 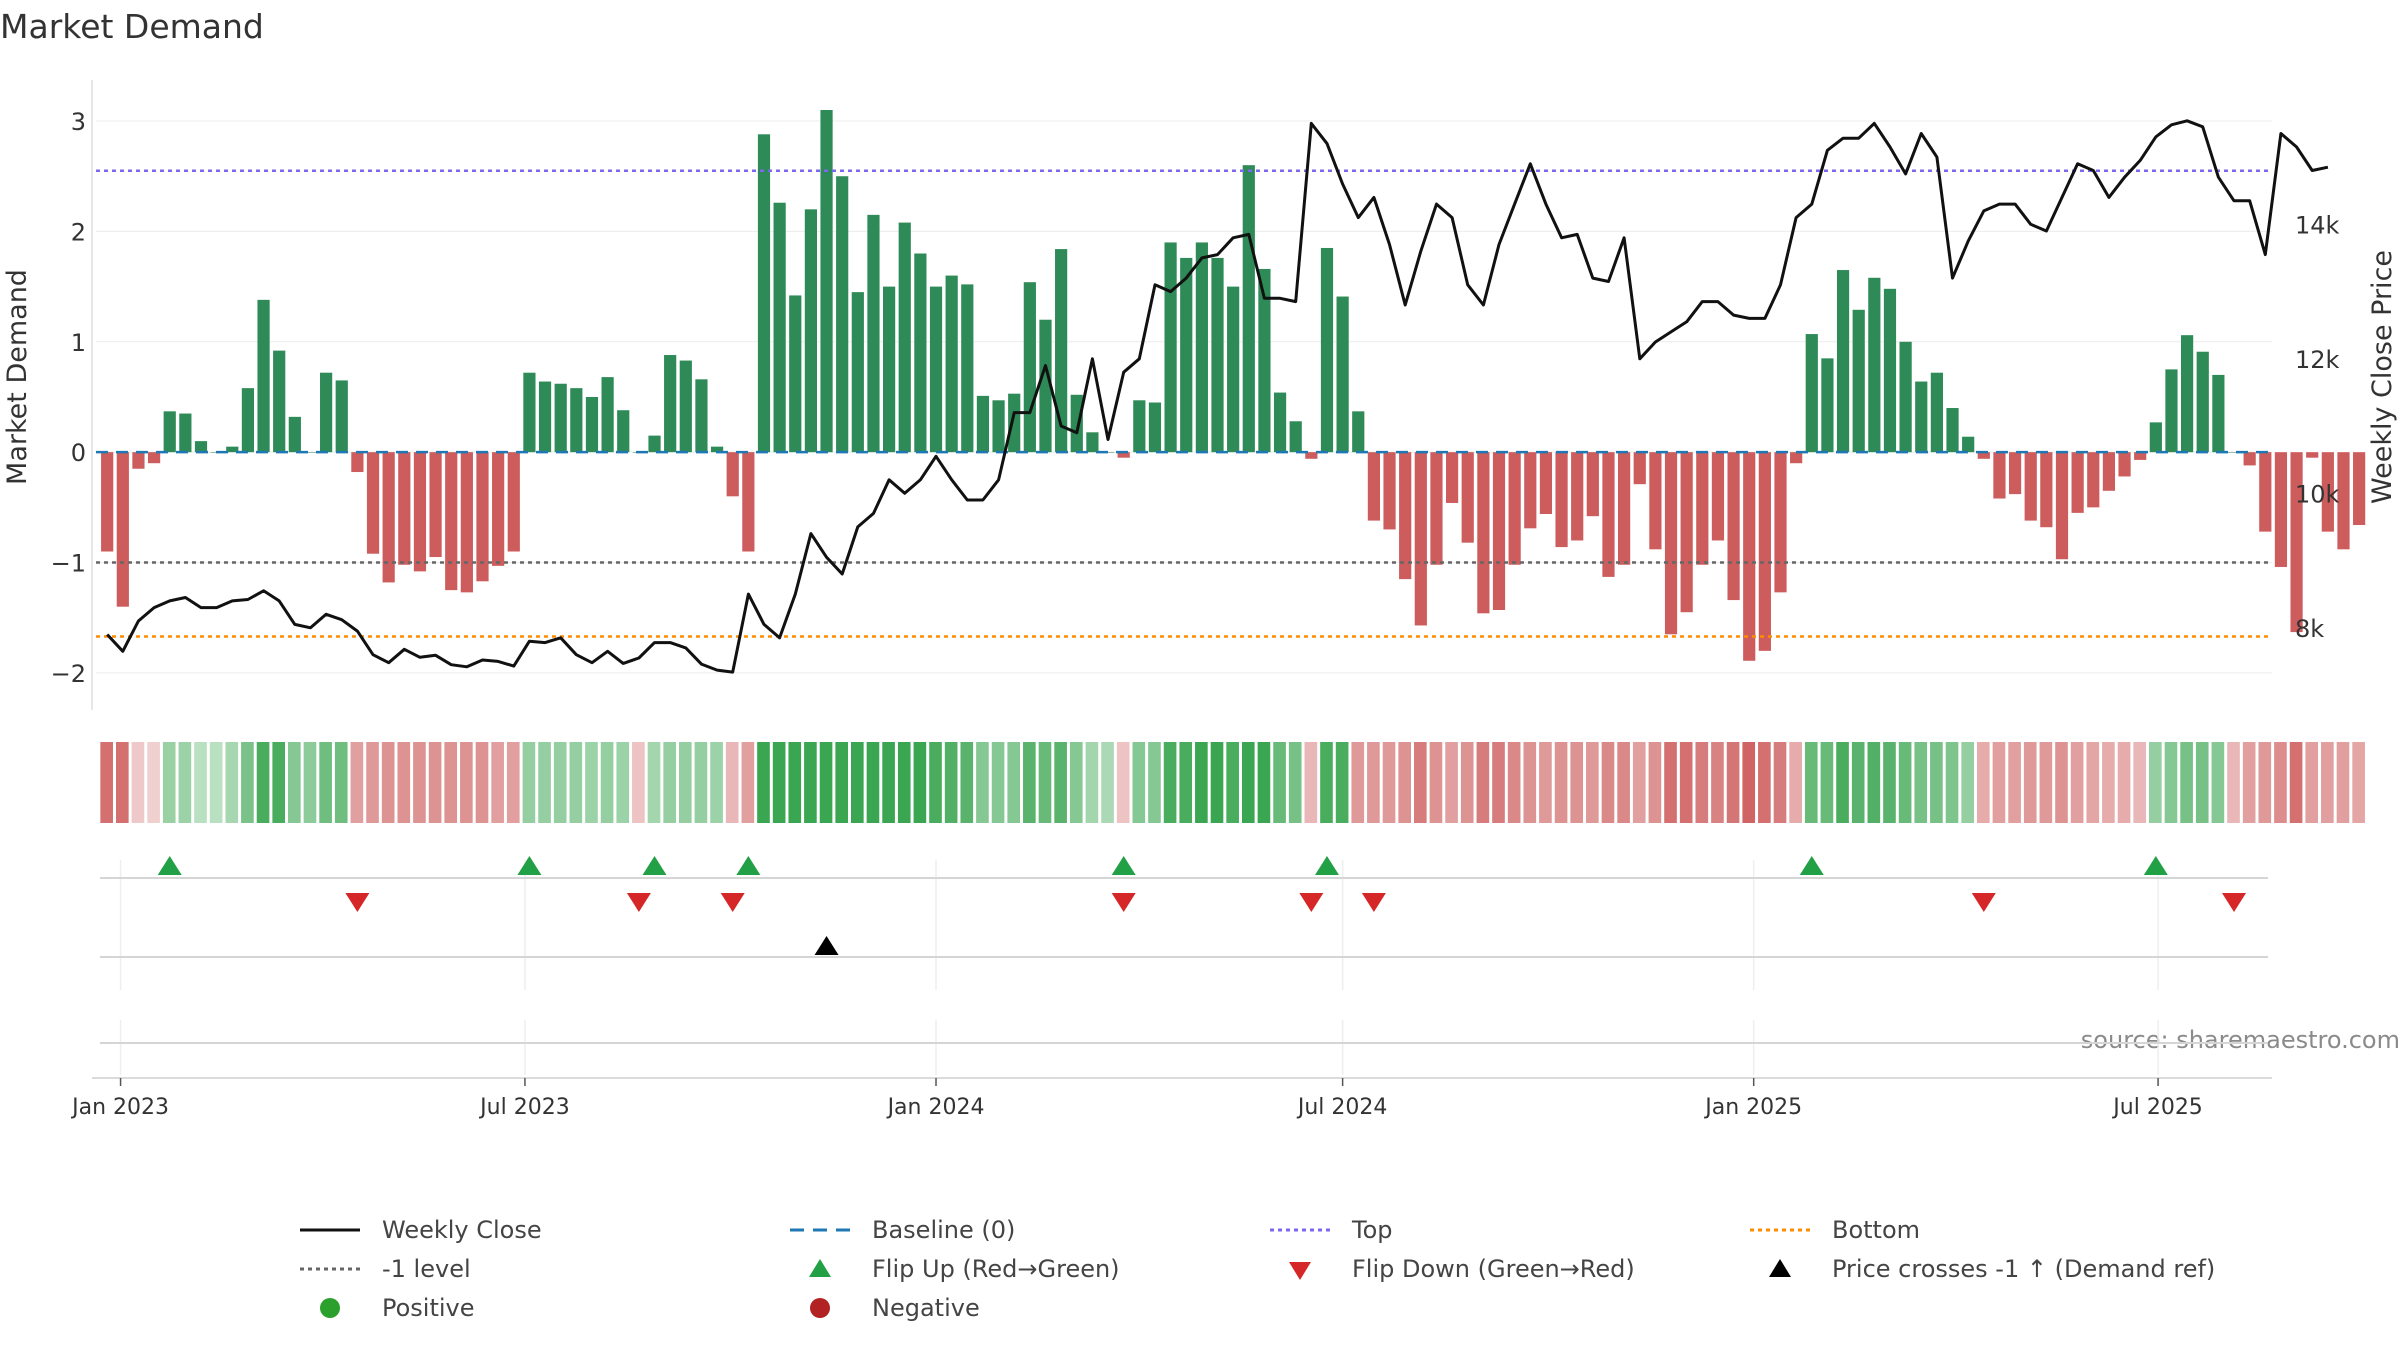 What do you see at coordinates (1493, 1269) in the screenshot?
I see `legend-label: Flip Down (Green→Red)` at bounding box center [1493, 1269].